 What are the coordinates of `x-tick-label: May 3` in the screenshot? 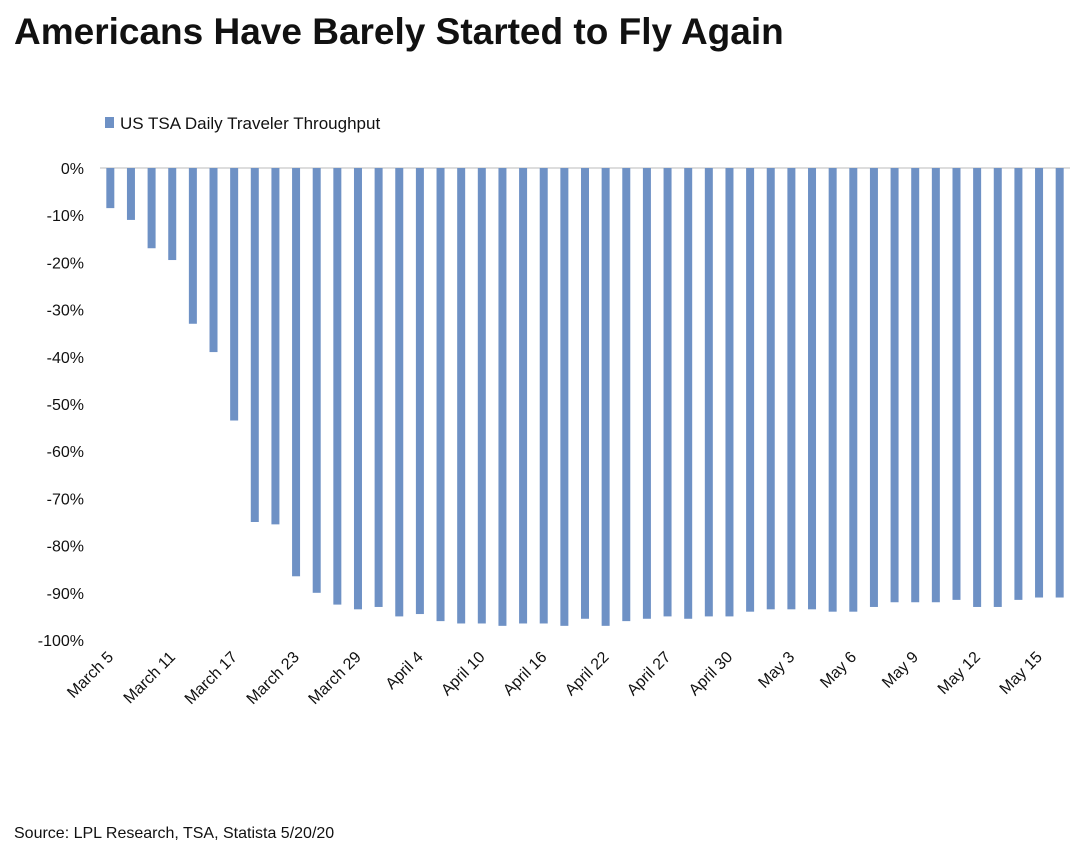 It's located at (776, 670).